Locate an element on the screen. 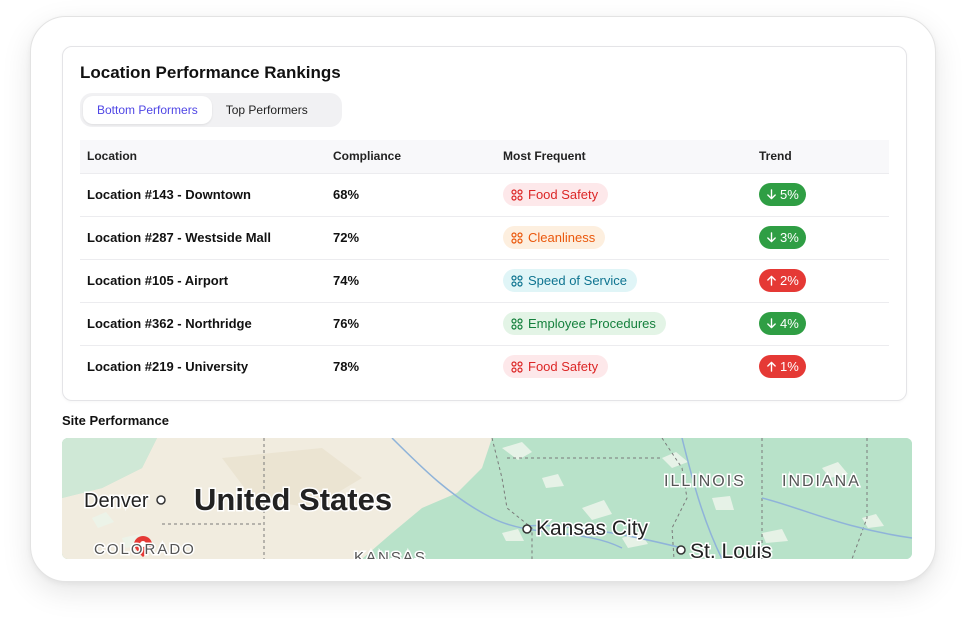 This screenshot has width=967, height=627. cell-location: Location #105 - Airport is located at coordinates (203, 281).